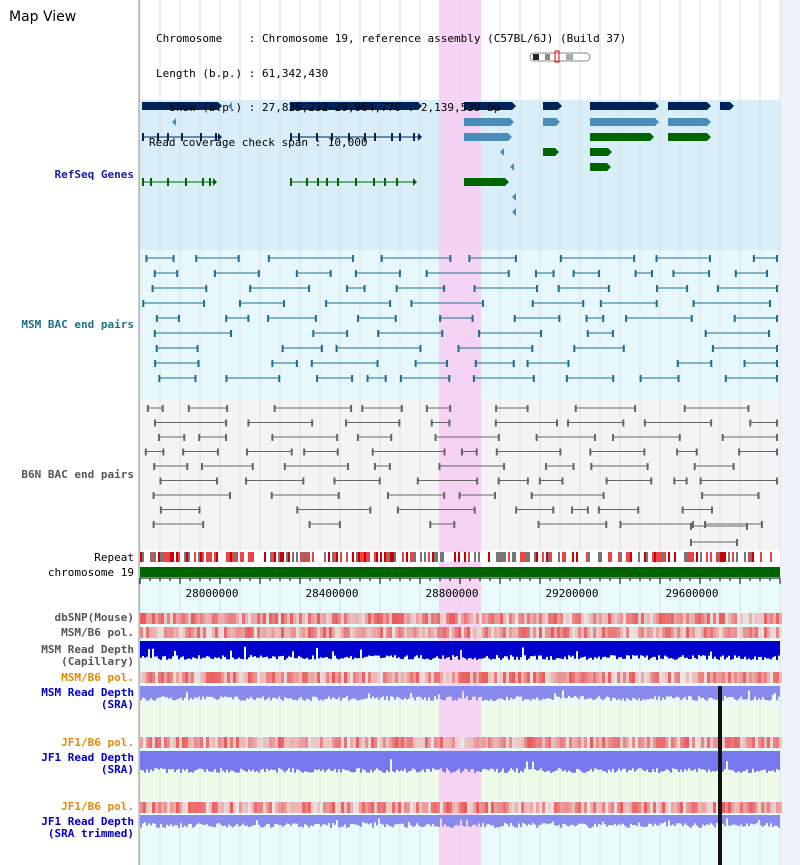  I want to click on track-label-msm-depth-sra: MSM Read Depth, so click(87, 692).